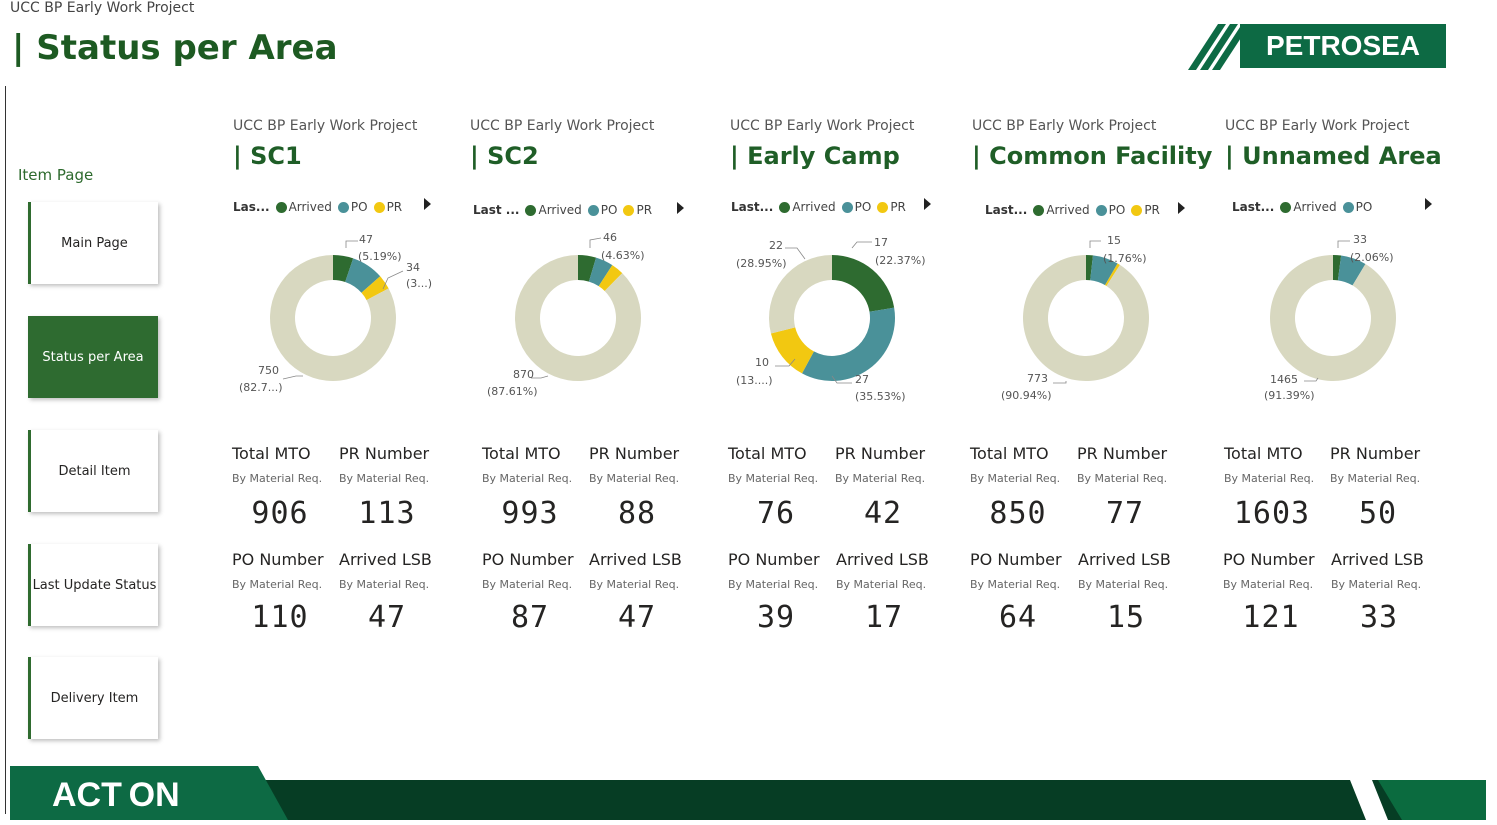 This screenshot has width=1497, height=825. What do you see at coordinates (1333, 156) in the screenshot?
I see `area-title: | Unnamed Area` at bounding box center [1333, 156].